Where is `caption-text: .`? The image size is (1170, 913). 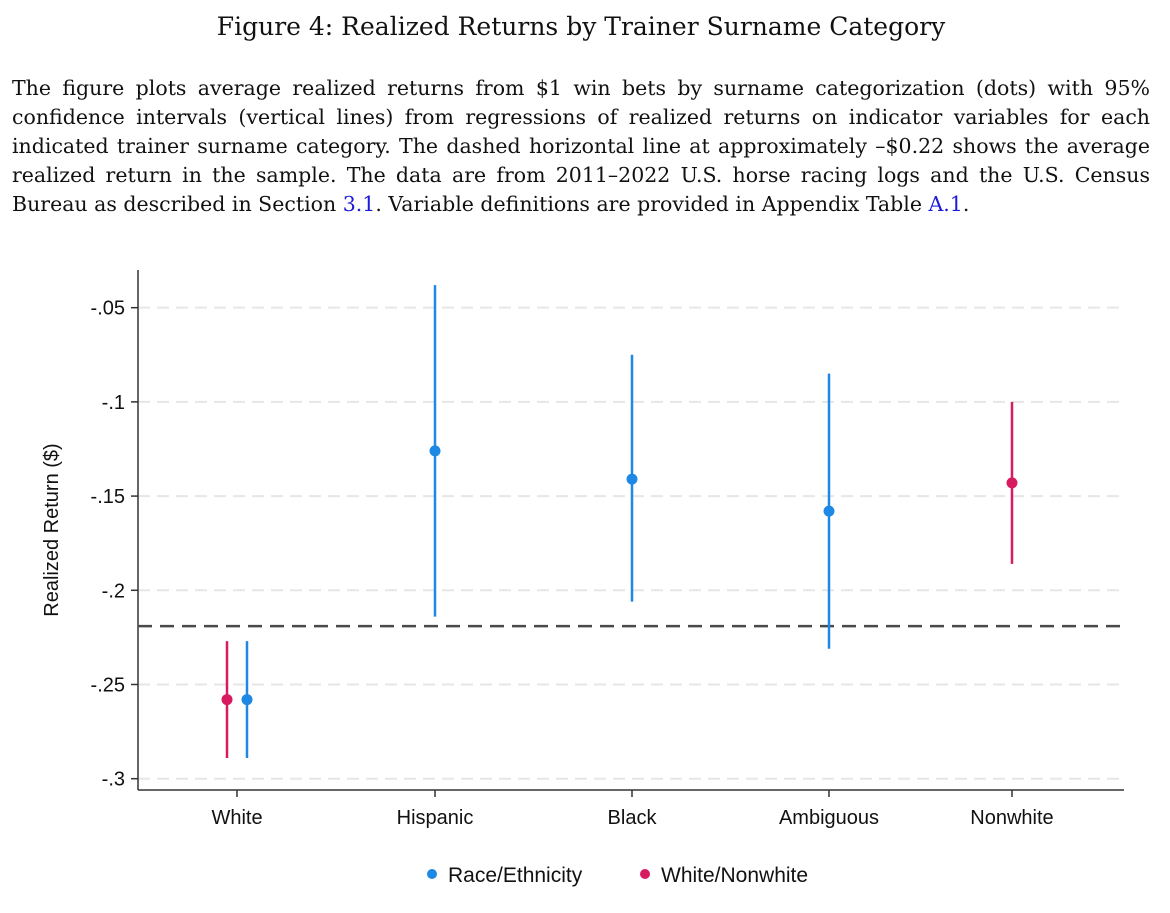 caption-text: . is located at coordinates (966, 204).